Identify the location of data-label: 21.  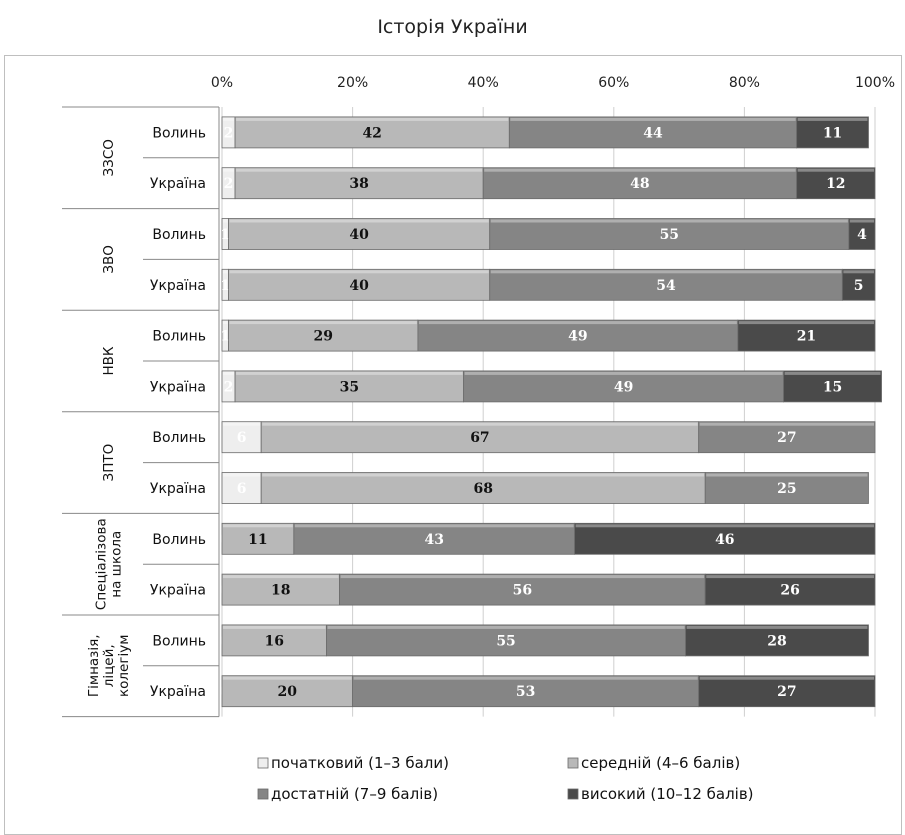
(806, 337).